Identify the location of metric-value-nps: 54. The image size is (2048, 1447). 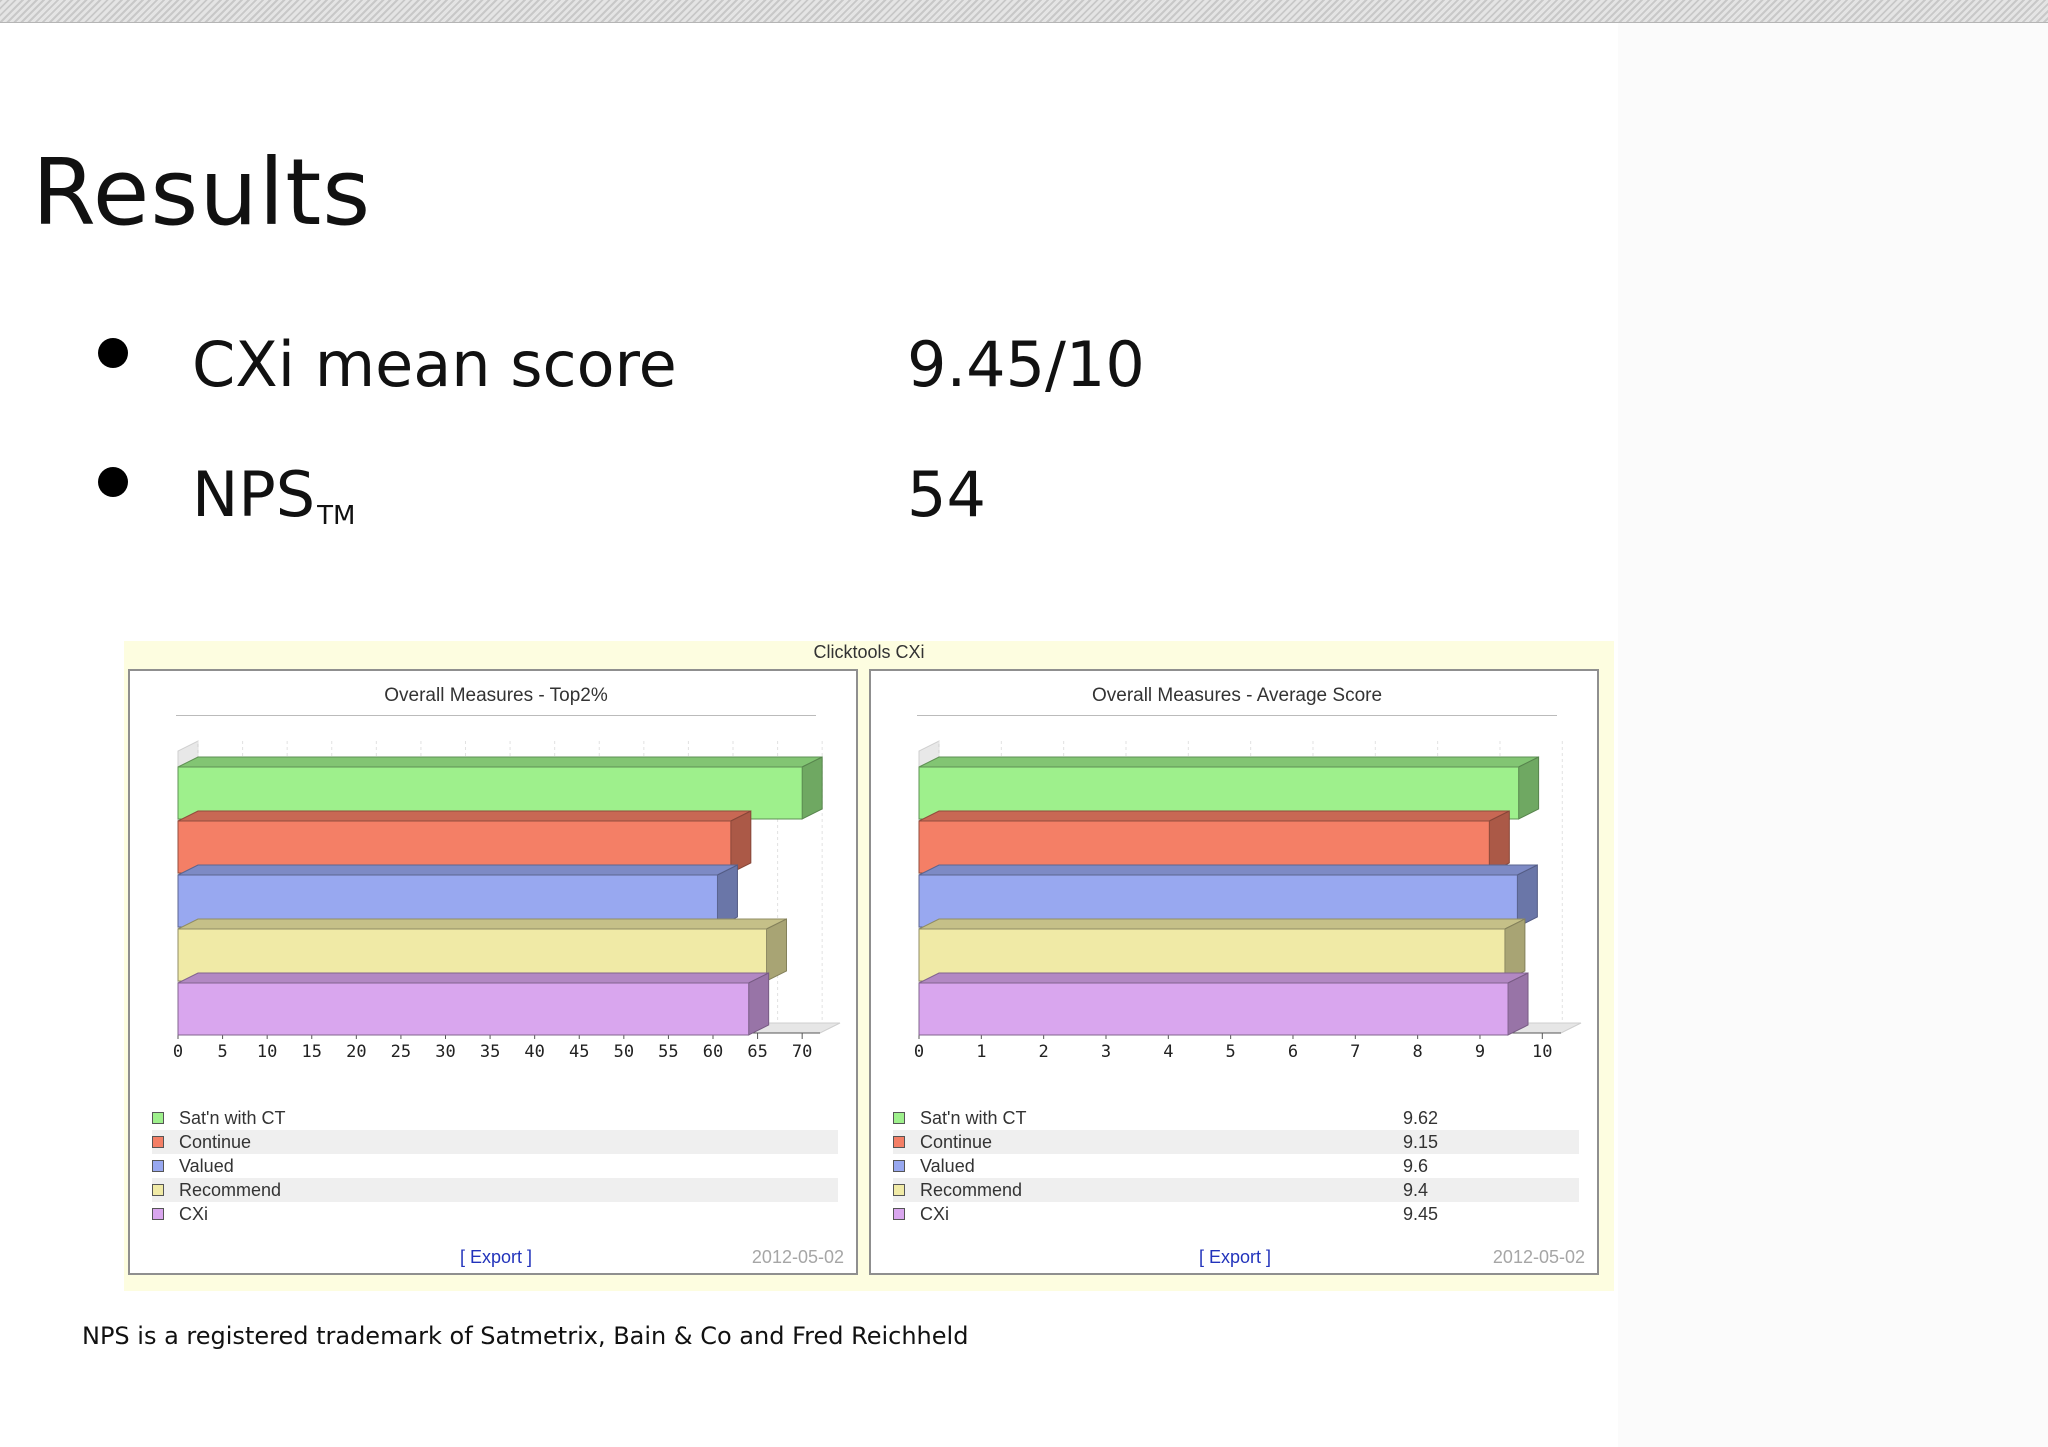
(946, 494).